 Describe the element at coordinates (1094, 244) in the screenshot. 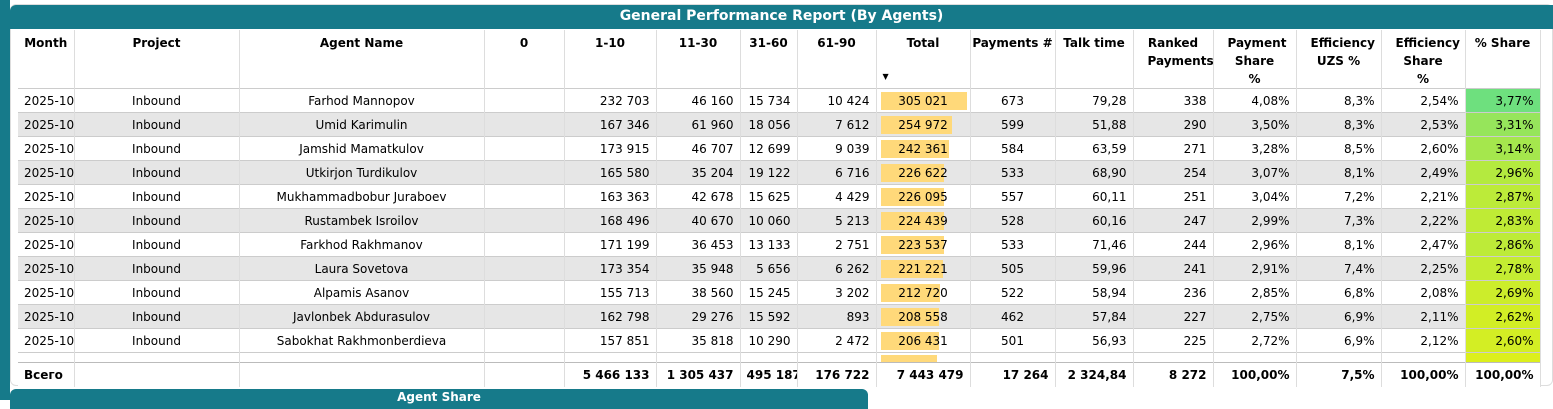

I see `cell-talk-time: 71,46` at that location.